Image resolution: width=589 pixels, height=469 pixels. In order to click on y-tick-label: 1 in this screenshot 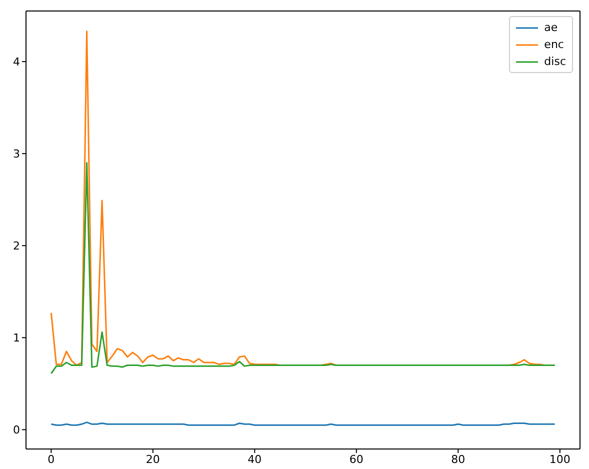, I will do `click(16, 338)`.